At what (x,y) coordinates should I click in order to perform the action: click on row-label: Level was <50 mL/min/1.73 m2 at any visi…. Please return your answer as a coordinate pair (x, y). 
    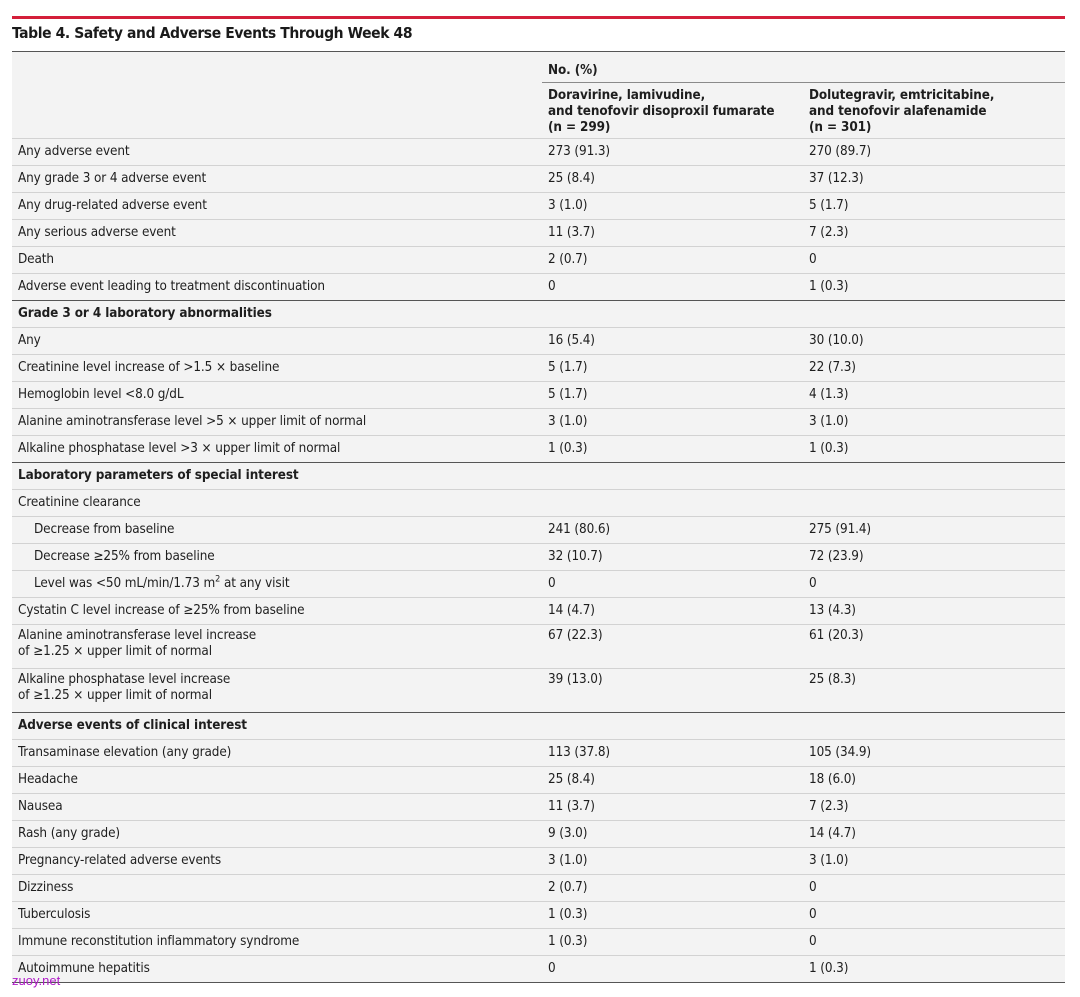
    Looking at the image, I should click on (277, 583).